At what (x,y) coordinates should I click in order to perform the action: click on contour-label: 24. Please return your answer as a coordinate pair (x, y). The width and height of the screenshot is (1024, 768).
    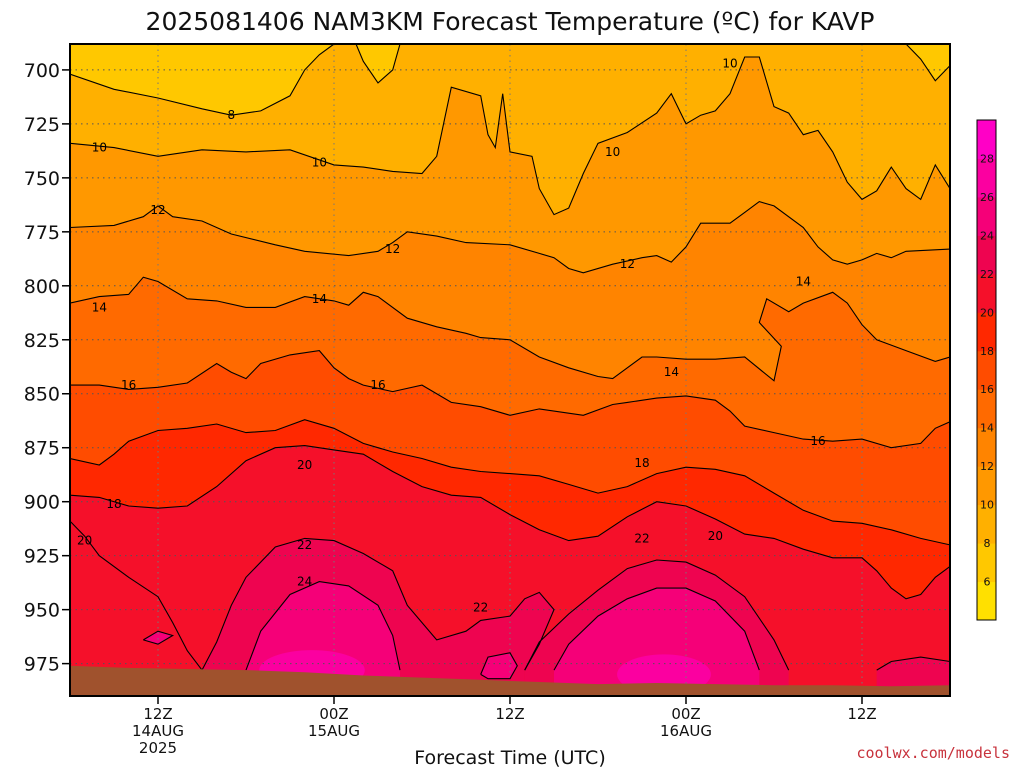
    Looking at the image, I should click on (304, 582).